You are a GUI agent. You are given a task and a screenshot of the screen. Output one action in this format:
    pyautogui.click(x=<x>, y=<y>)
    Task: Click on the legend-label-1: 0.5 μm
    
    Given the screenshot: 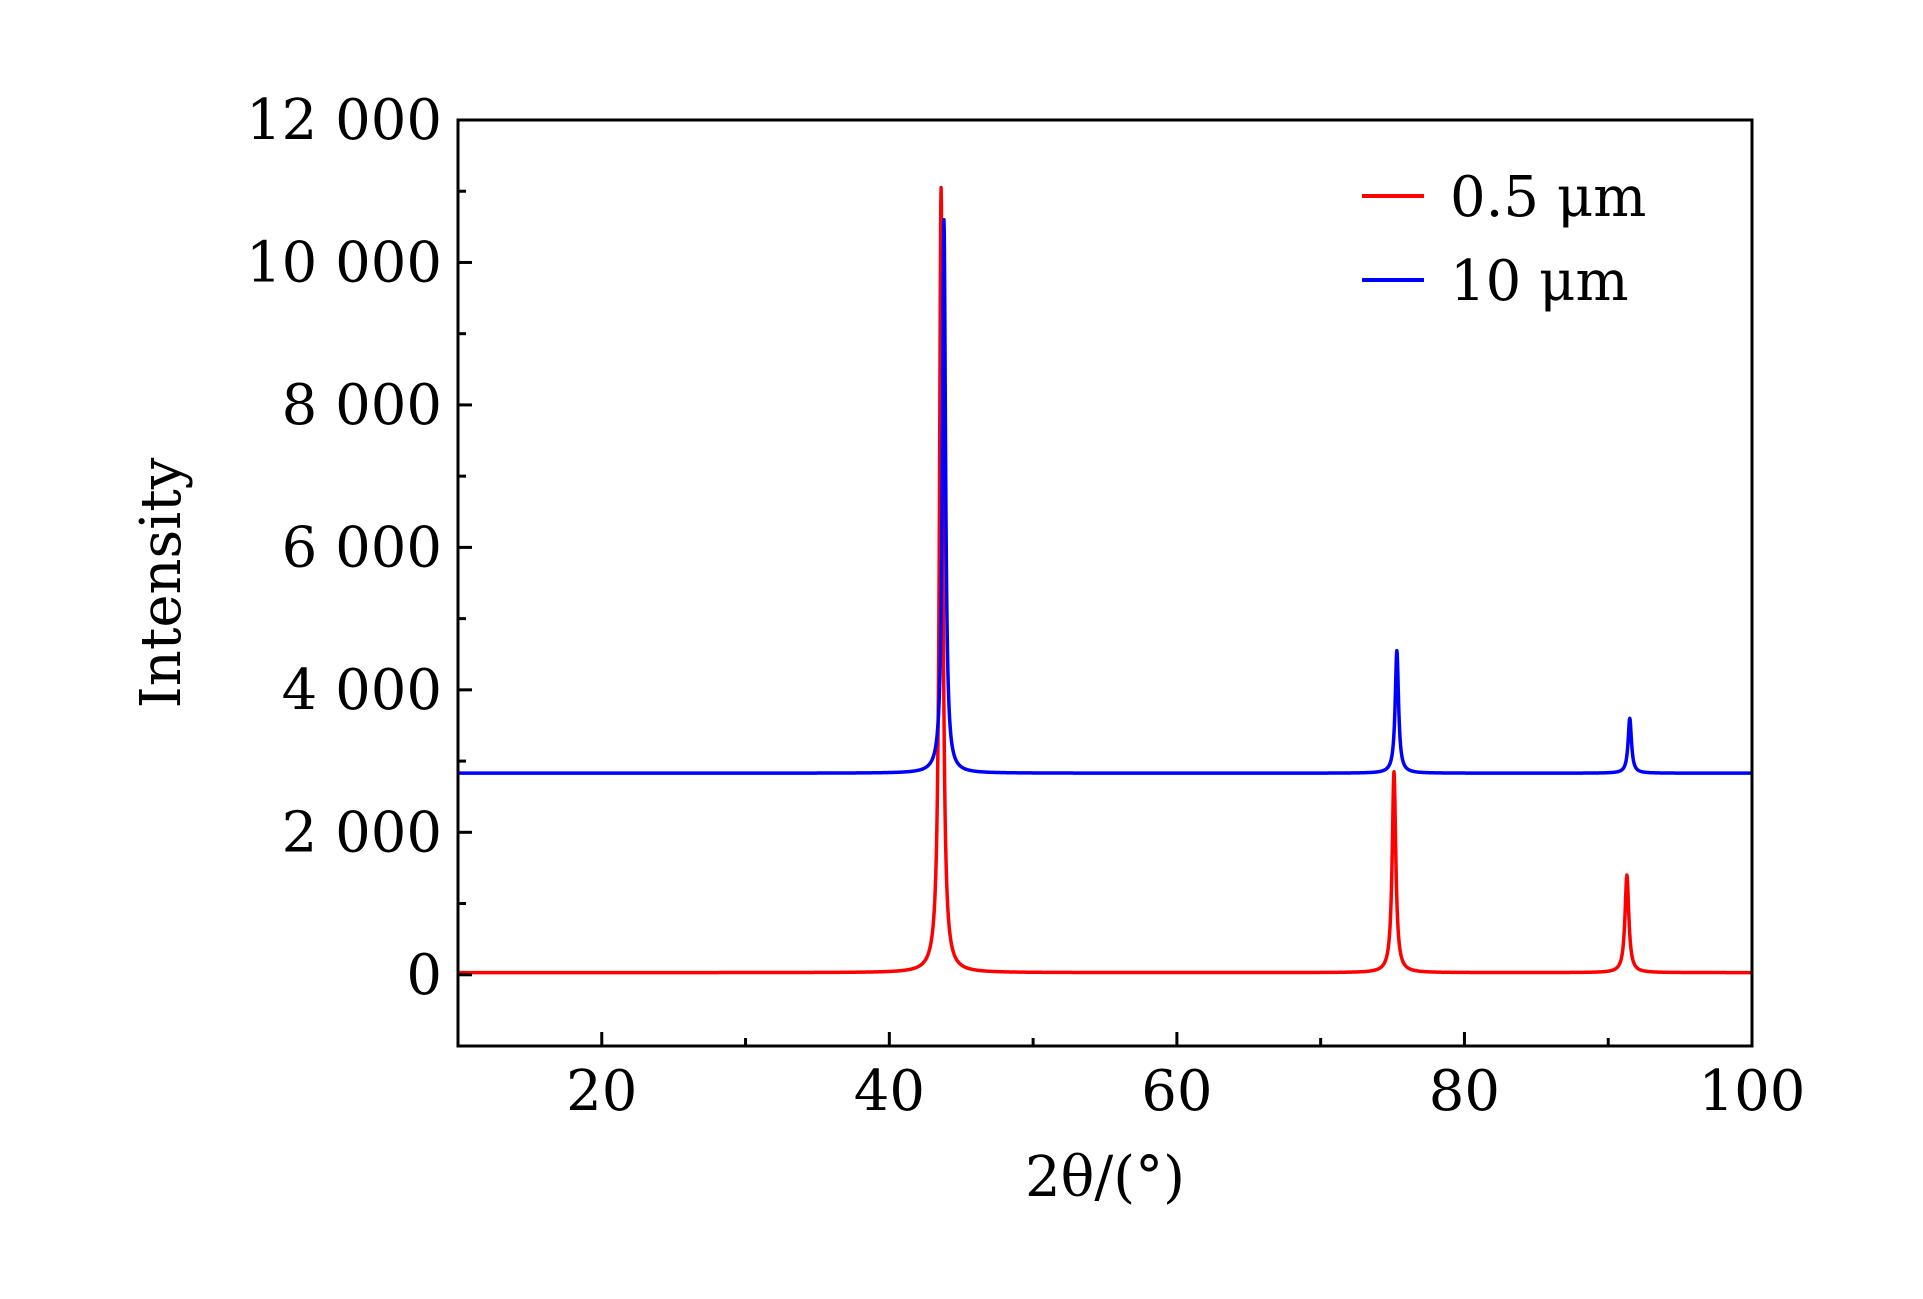 What is the action you would take?
    pyautogui.click(x=1548, y=197)
    